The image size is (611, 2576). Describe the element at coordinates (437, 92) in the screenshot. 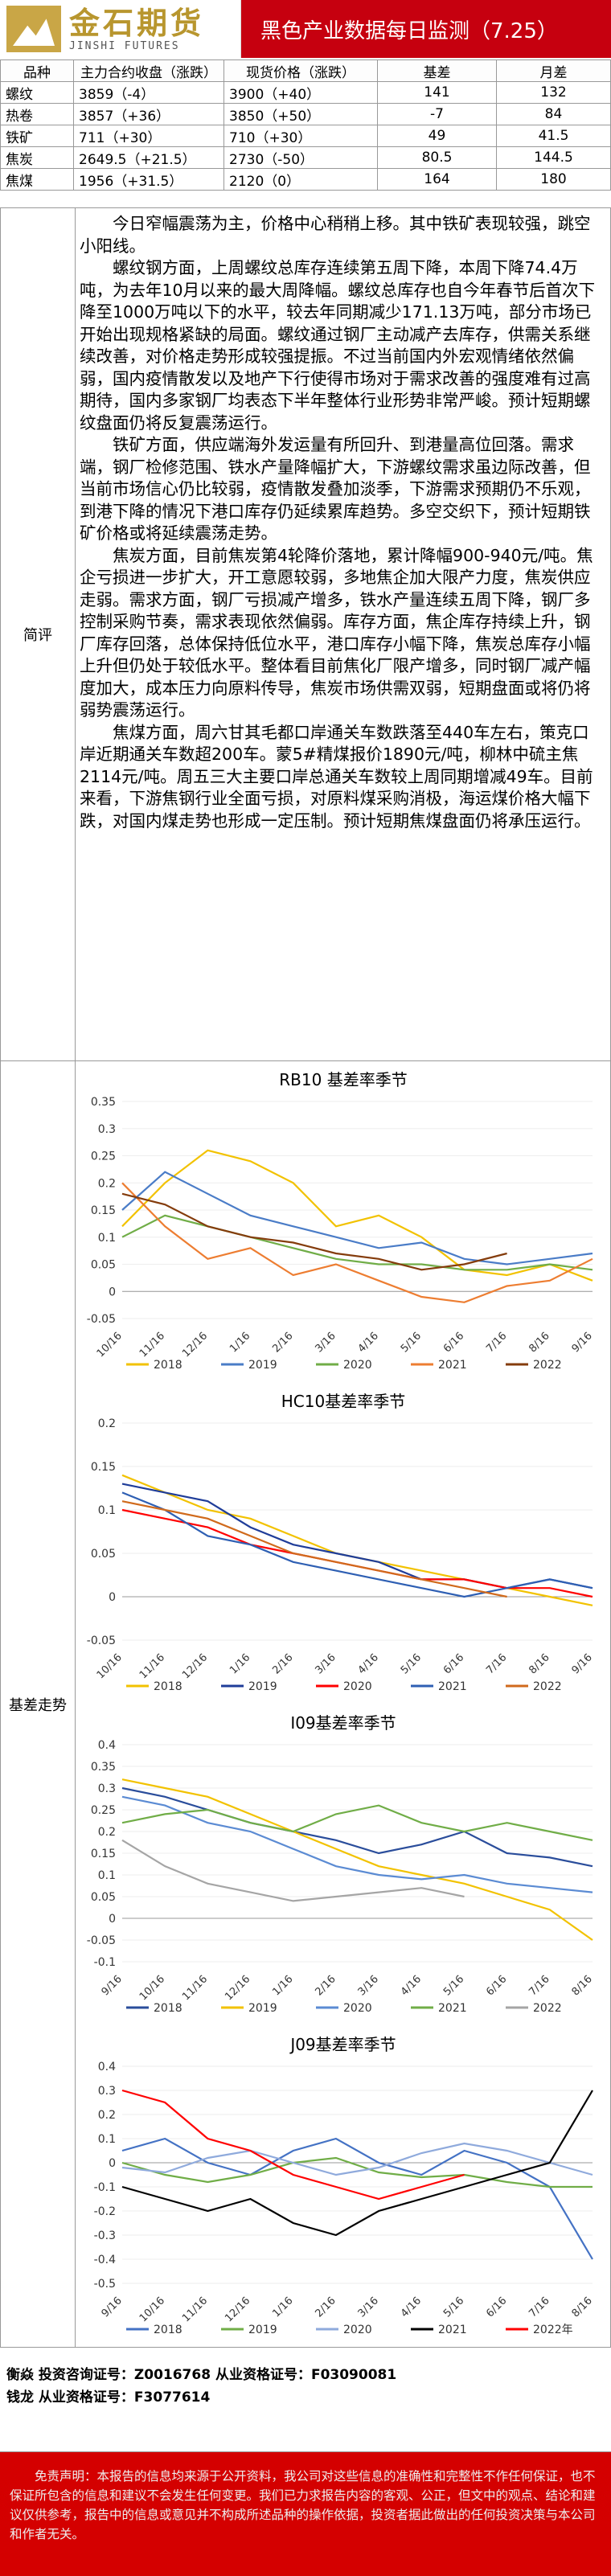

I see `table-cell: 141` at that location.